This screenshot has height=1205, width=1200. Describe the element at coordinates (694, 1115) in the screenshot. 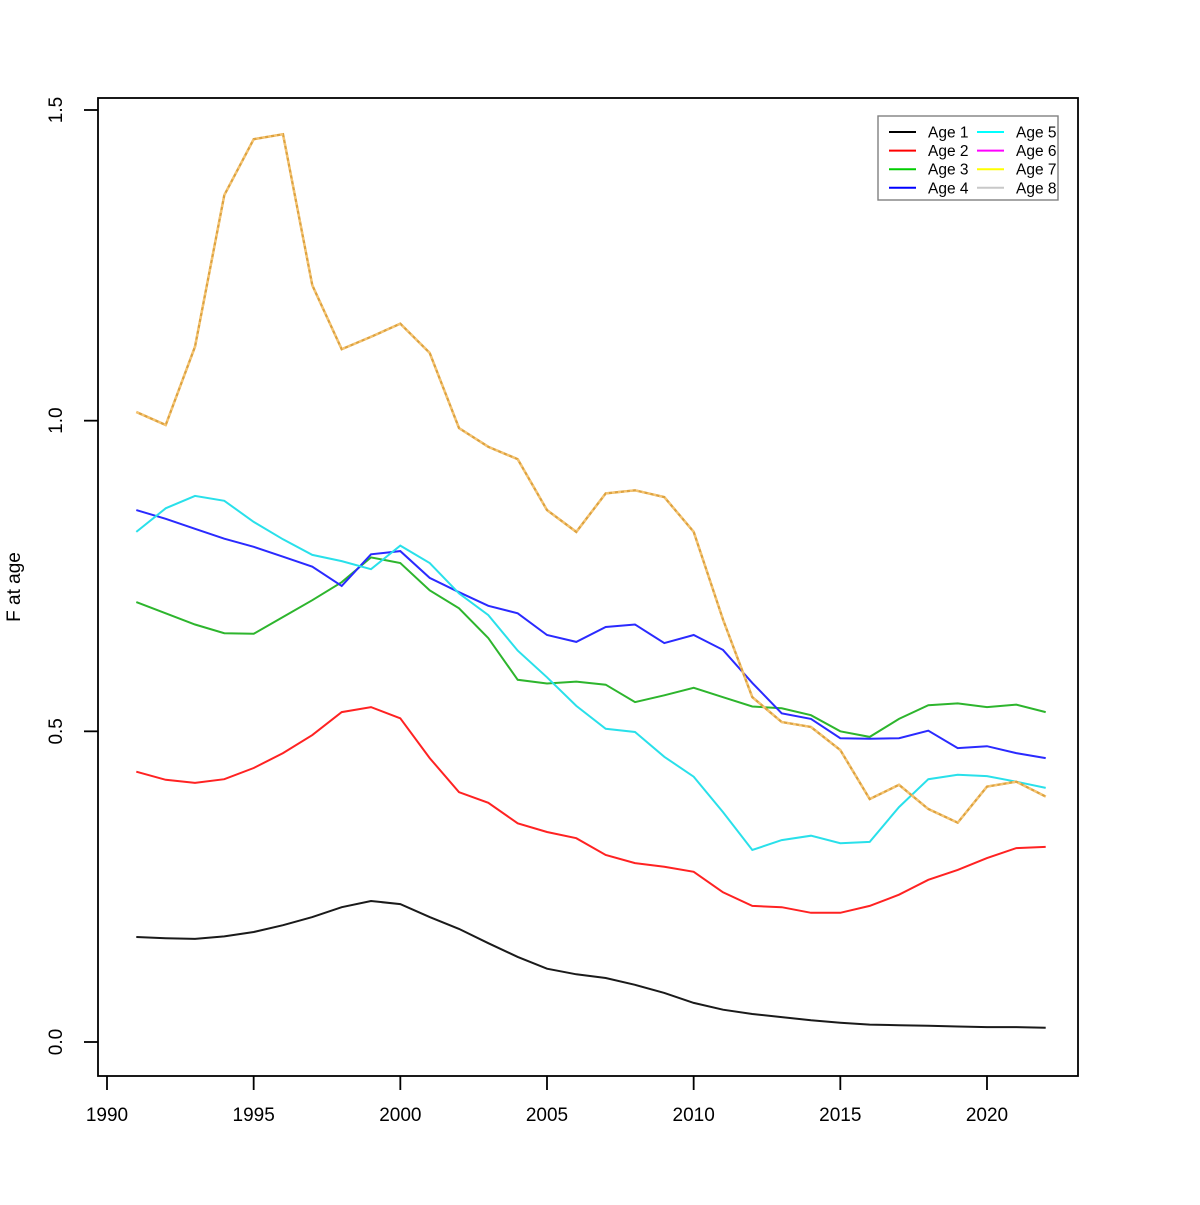

I see `x-tick-label: 2010` at that location.